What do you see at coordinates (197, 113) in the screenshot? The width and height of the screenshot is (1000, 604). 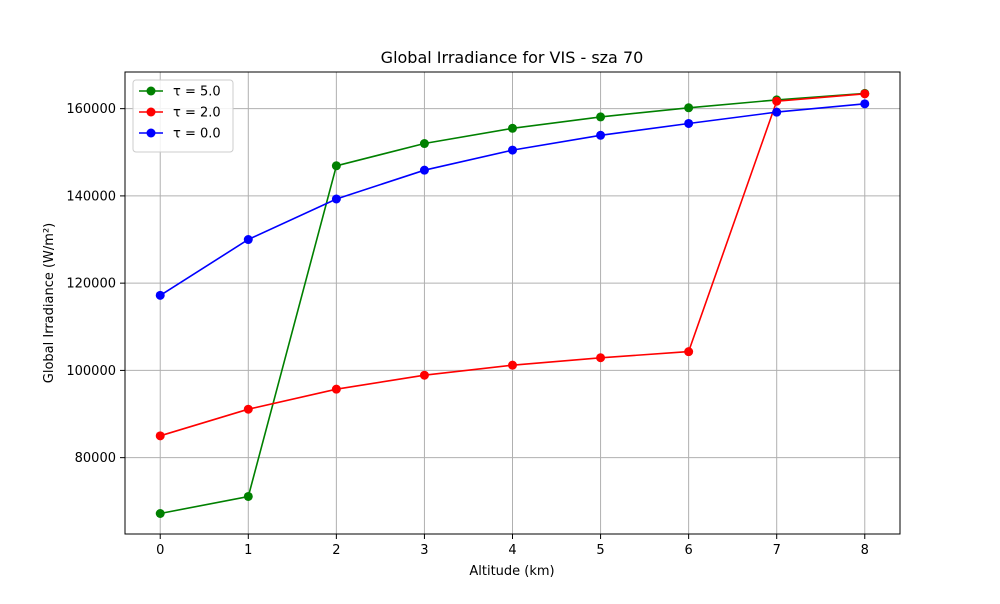 I see `legend-label: τ = 2.0` at bounding box center [197, 113].